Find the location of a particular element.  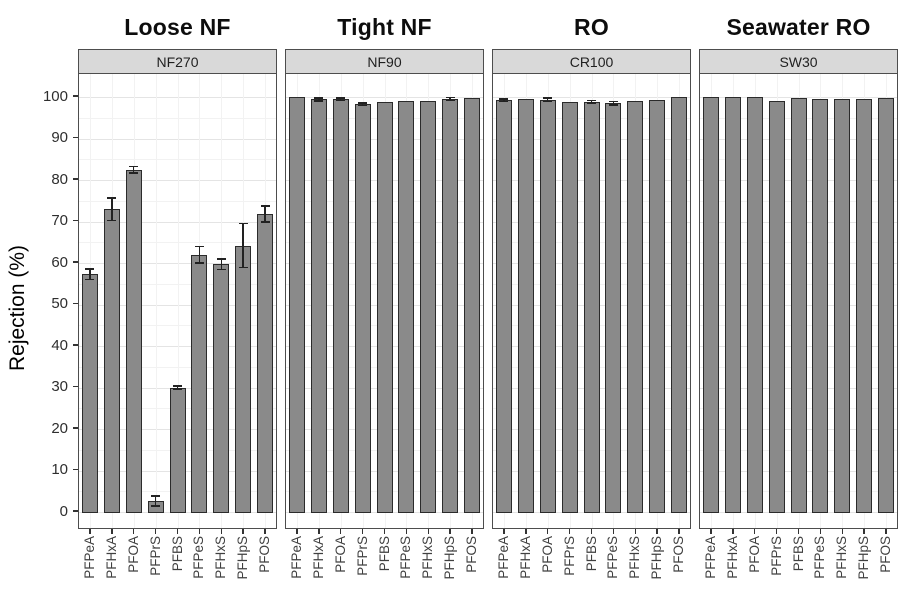

facet-strip-label: CR100 is located at coordinates (591, 61).